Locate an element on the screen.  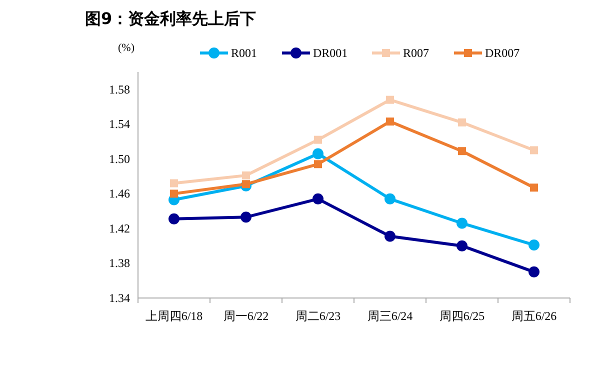
legend-label: DR001 is located at coordinates (330, 53).